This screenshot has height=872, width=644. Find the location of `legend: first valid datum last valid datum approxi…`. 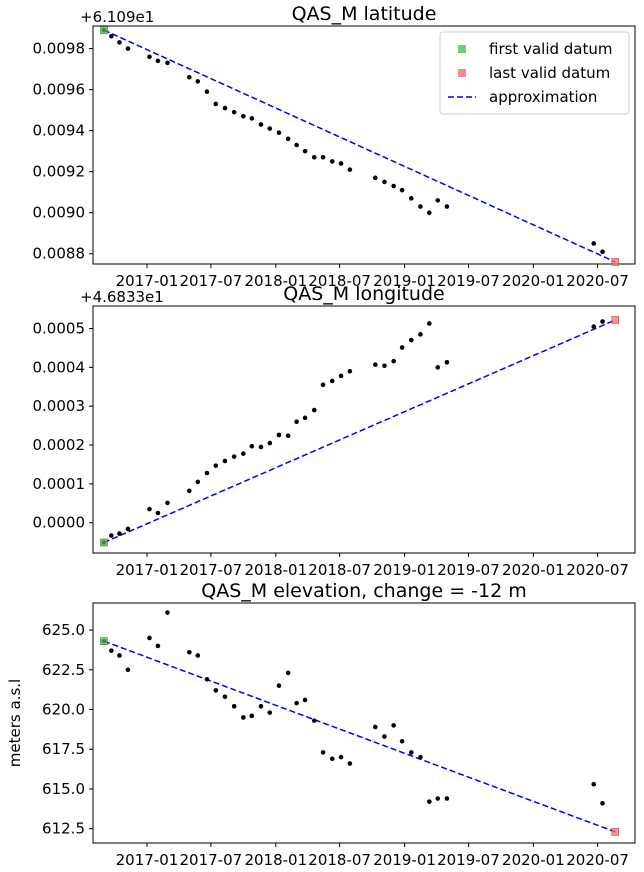

legend: first valid datum last valid datum approxi… is located at coordinates (534, 73).